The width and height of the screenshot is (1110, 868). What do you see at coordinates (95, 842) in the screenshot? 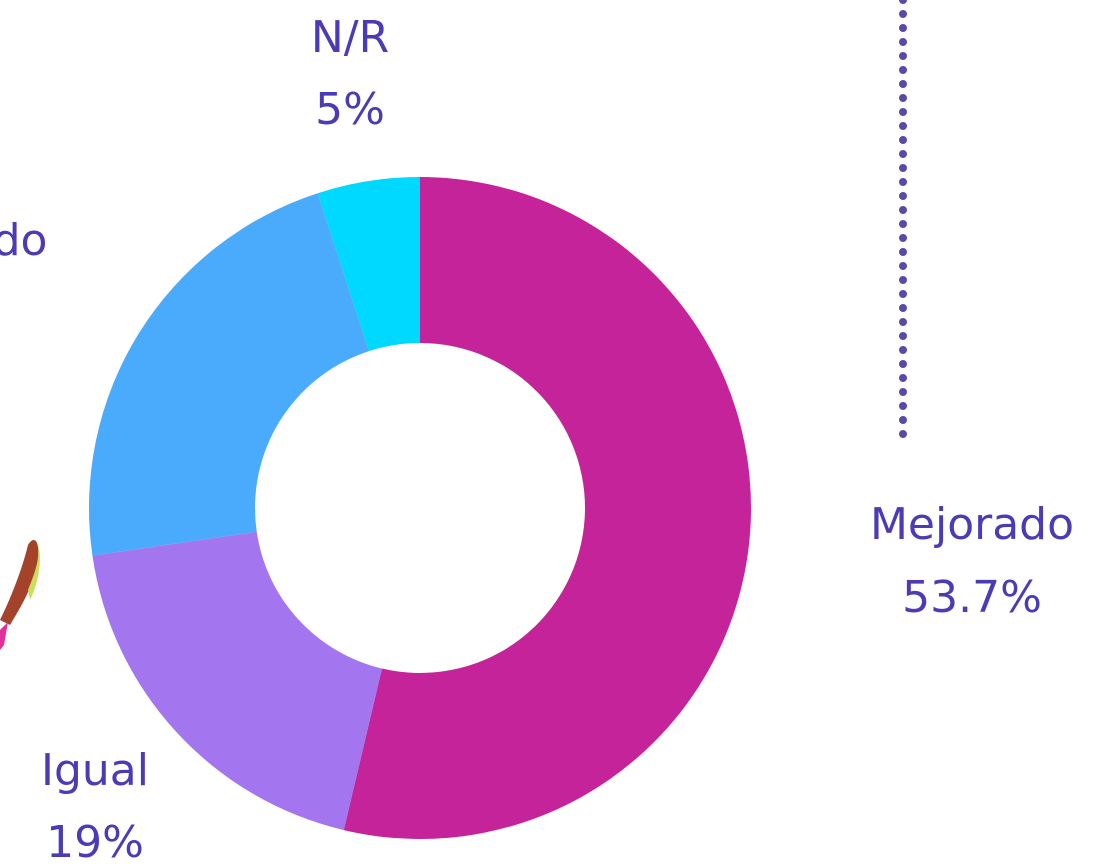
I see `value-label: 19%` at bounding box center [95, 842].